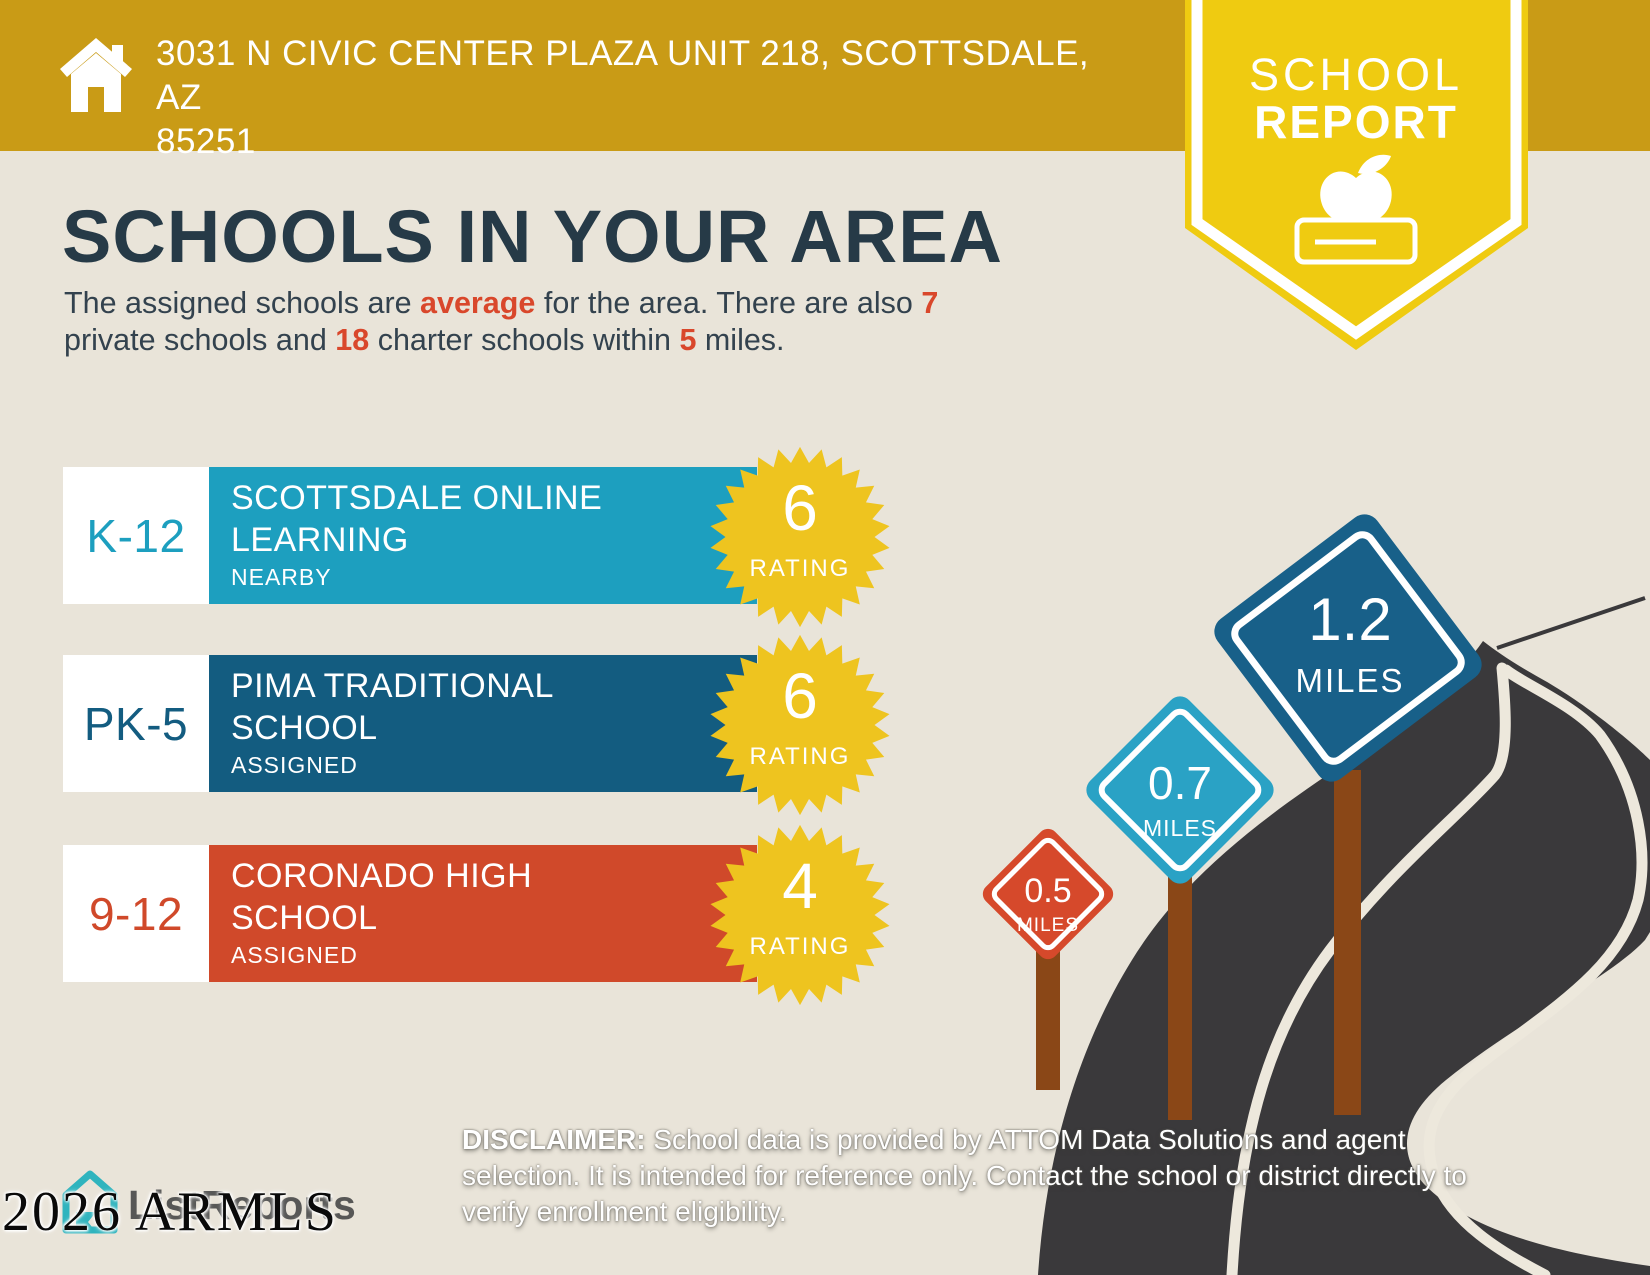 This screenshot has width=1650, height=1275. I want to click on school-bar: PIMA TRADITIONAL SCHOOL ASSIGNED, so click(483, 723).